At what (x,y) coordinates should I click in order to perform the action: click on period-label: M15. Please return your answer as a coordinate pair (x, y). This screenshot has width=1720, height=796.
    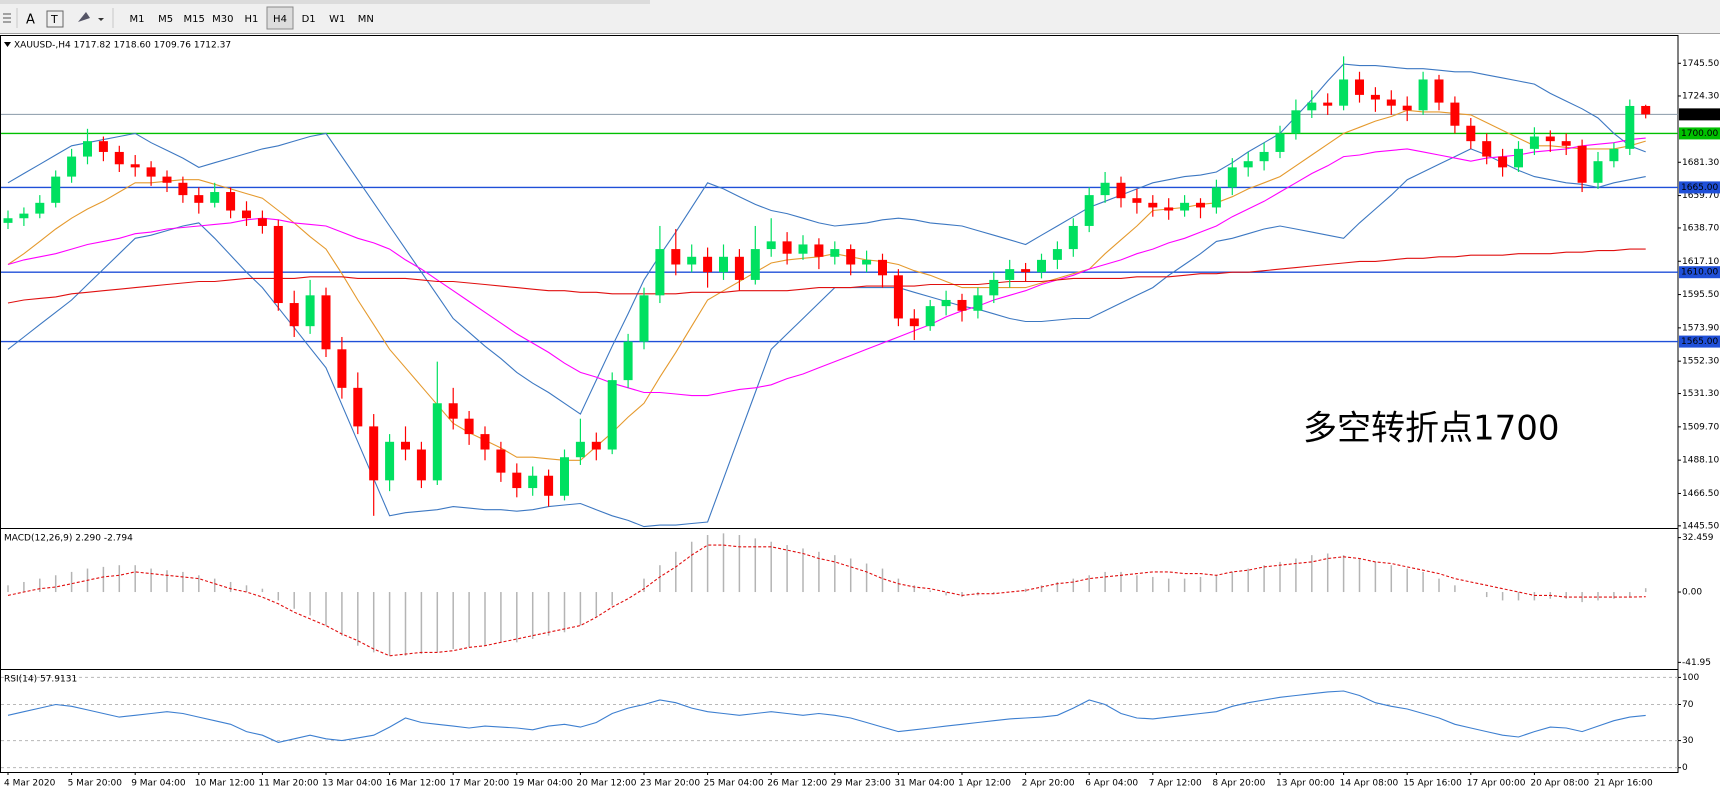
    Looking at the image, I should click on (194, 19).